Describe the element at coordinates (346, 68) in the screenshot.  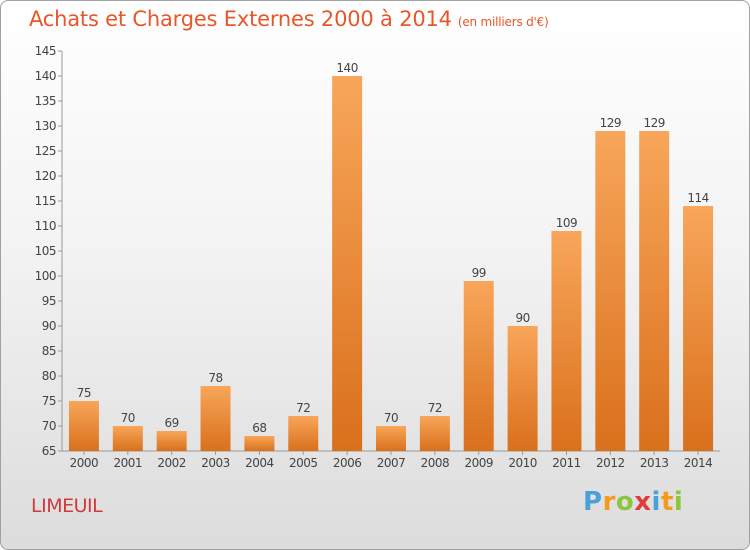
I see `bar-value-label: 140` at that location.